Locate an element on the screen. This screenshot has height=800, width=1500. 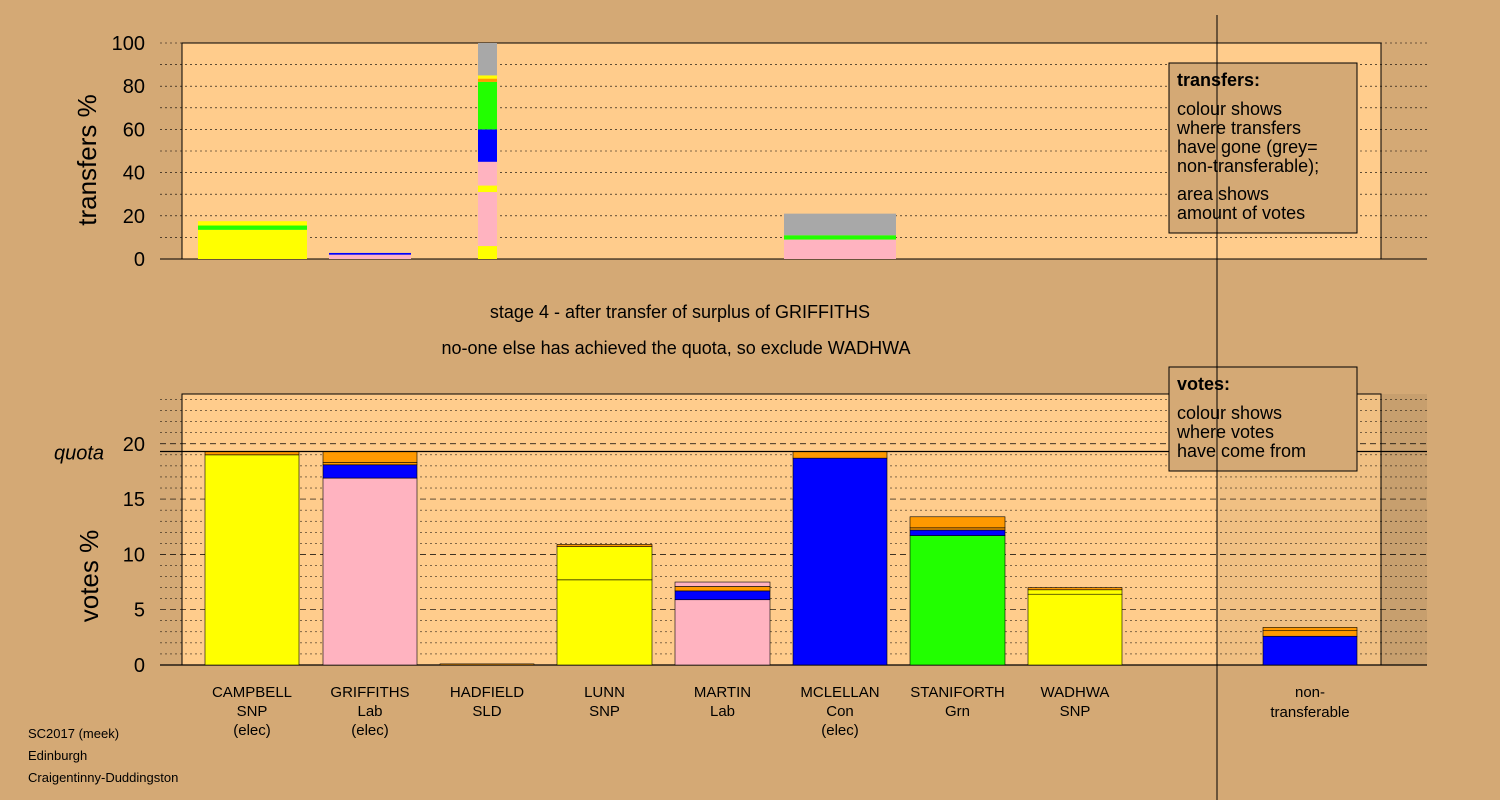
candidate-label: LUNN is located at coordinates (604, 692).